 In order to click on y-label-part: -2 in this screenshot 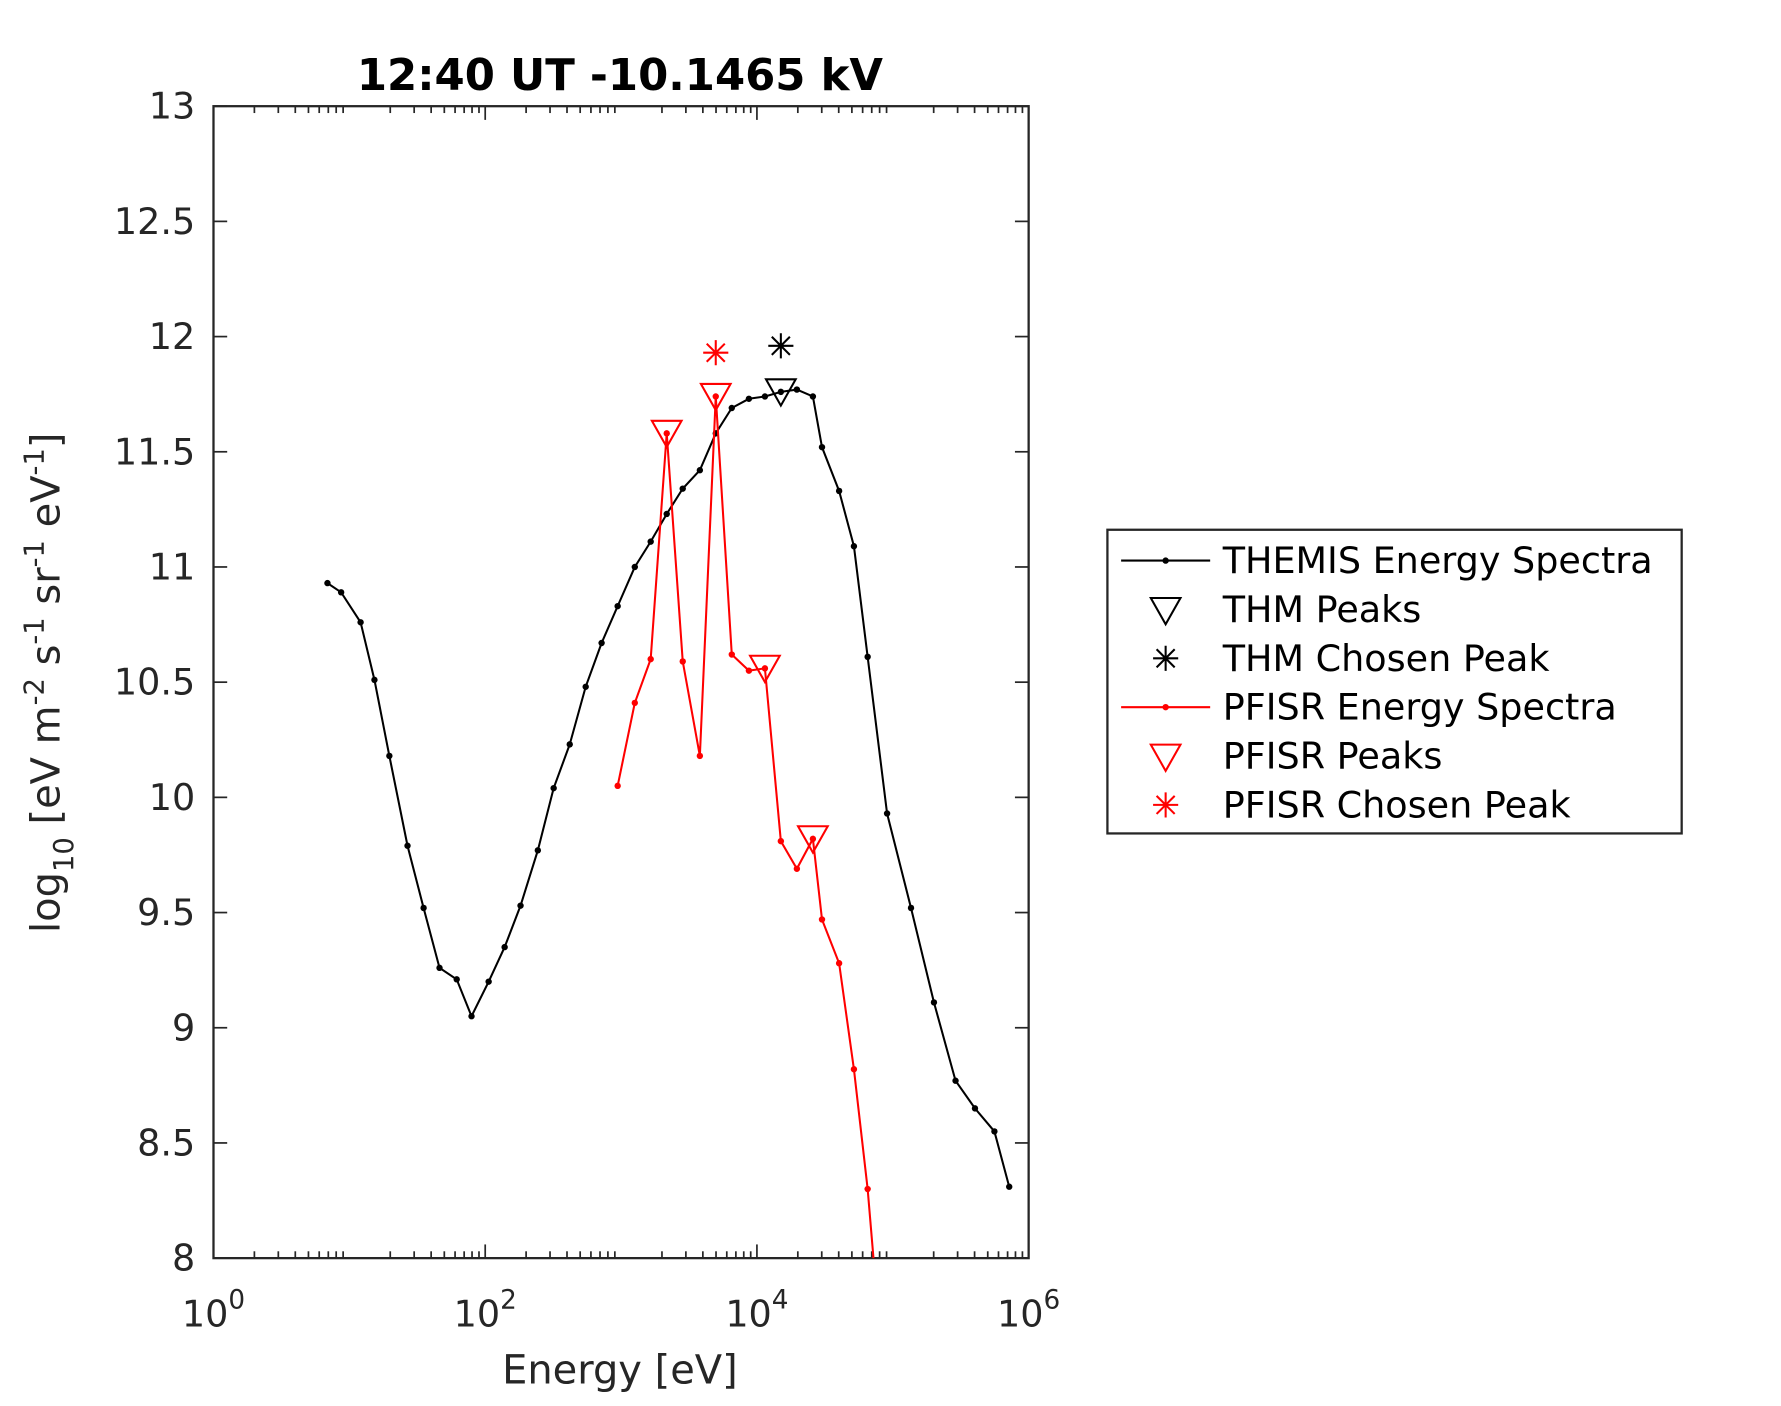, I will do `click(34, 691)`.